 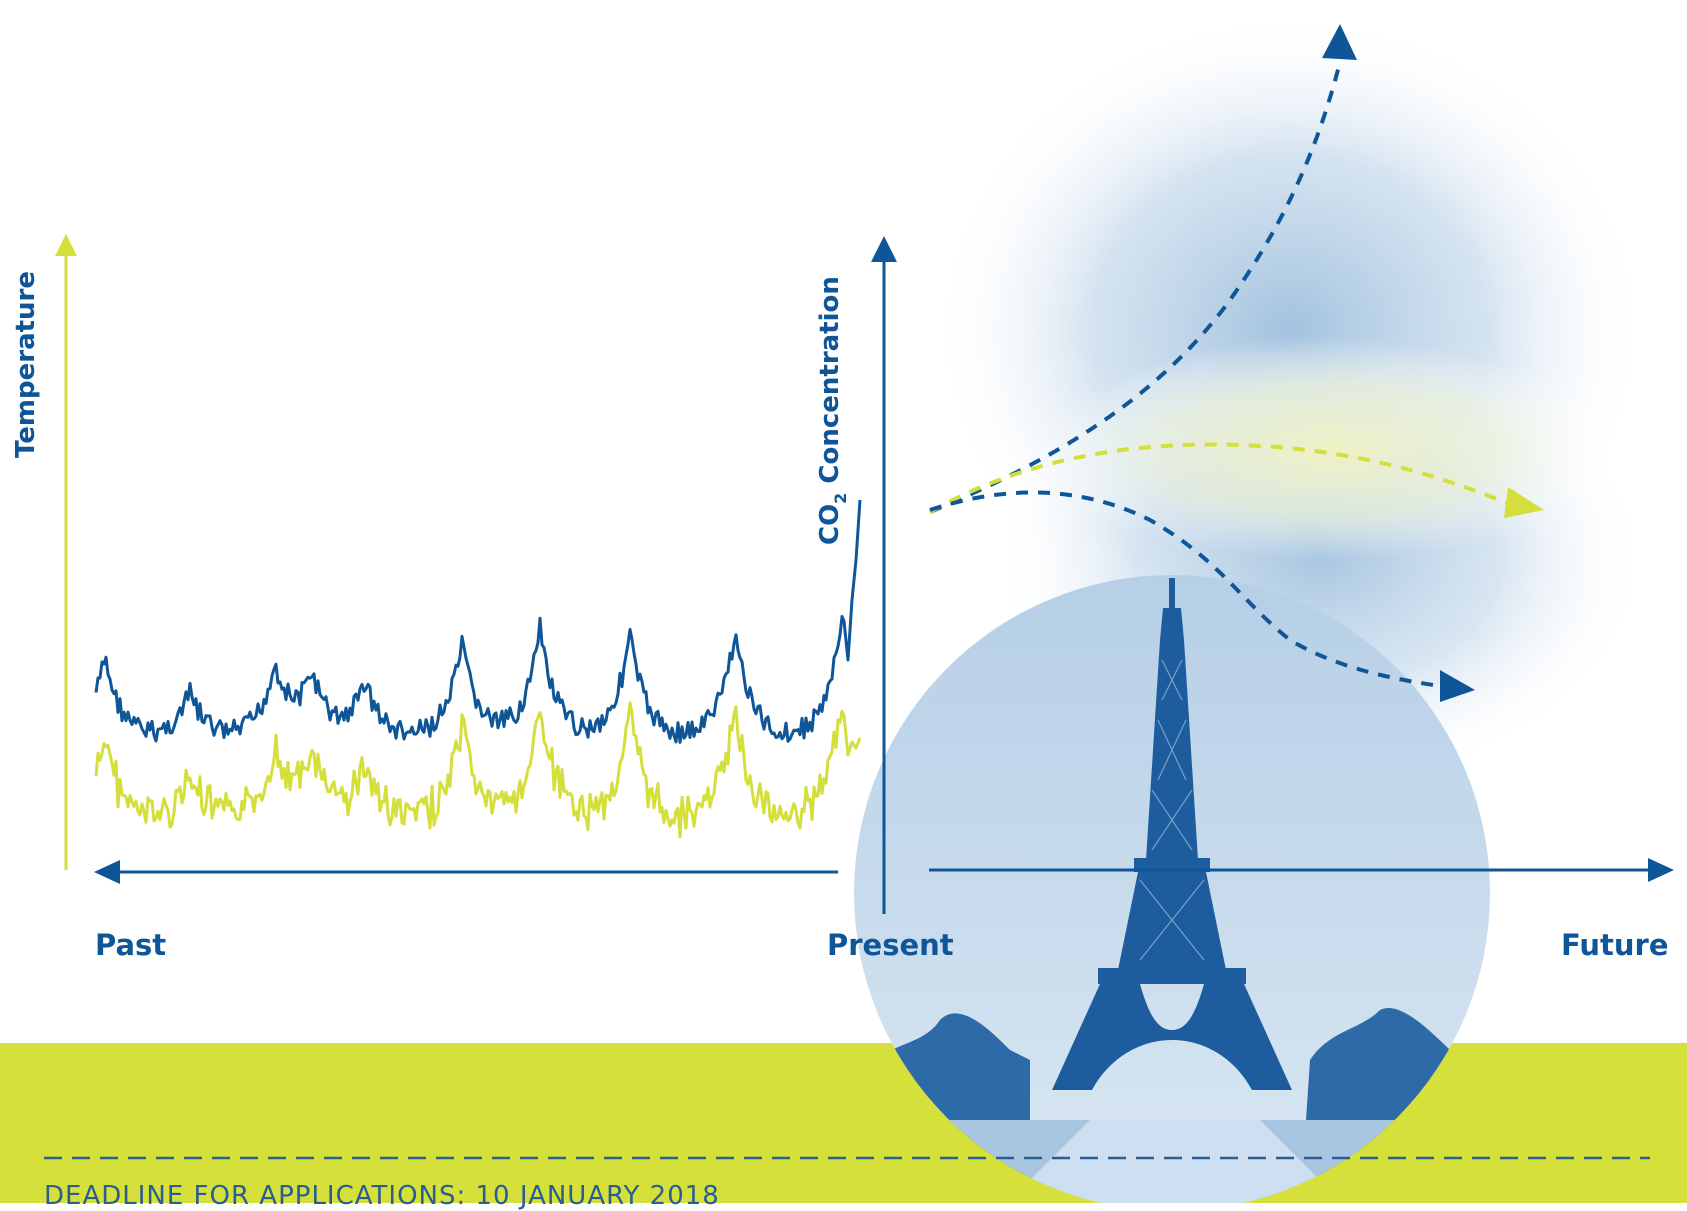 What do you see at coordinates (884, 575) in the screenshot?
I see `co2-axis` at bounding box center [884, 575].